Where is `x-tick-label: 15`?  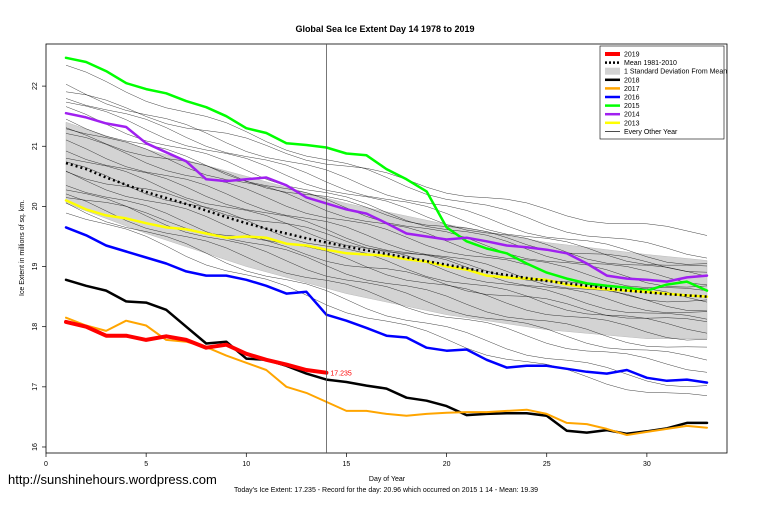
x-tick-label: 15 is located at coordinates (347, 464).